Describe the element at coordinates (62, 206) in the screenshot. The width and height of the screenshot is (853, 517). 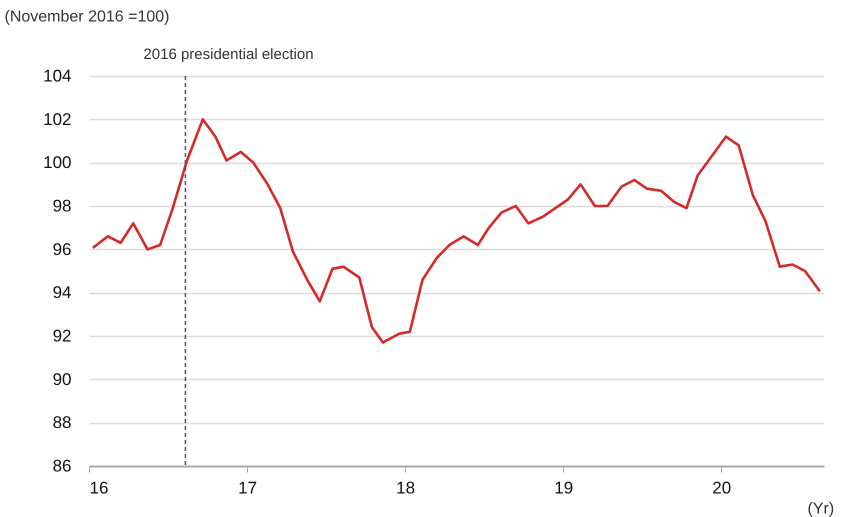
I see `y-tick-label: 98` at that location.